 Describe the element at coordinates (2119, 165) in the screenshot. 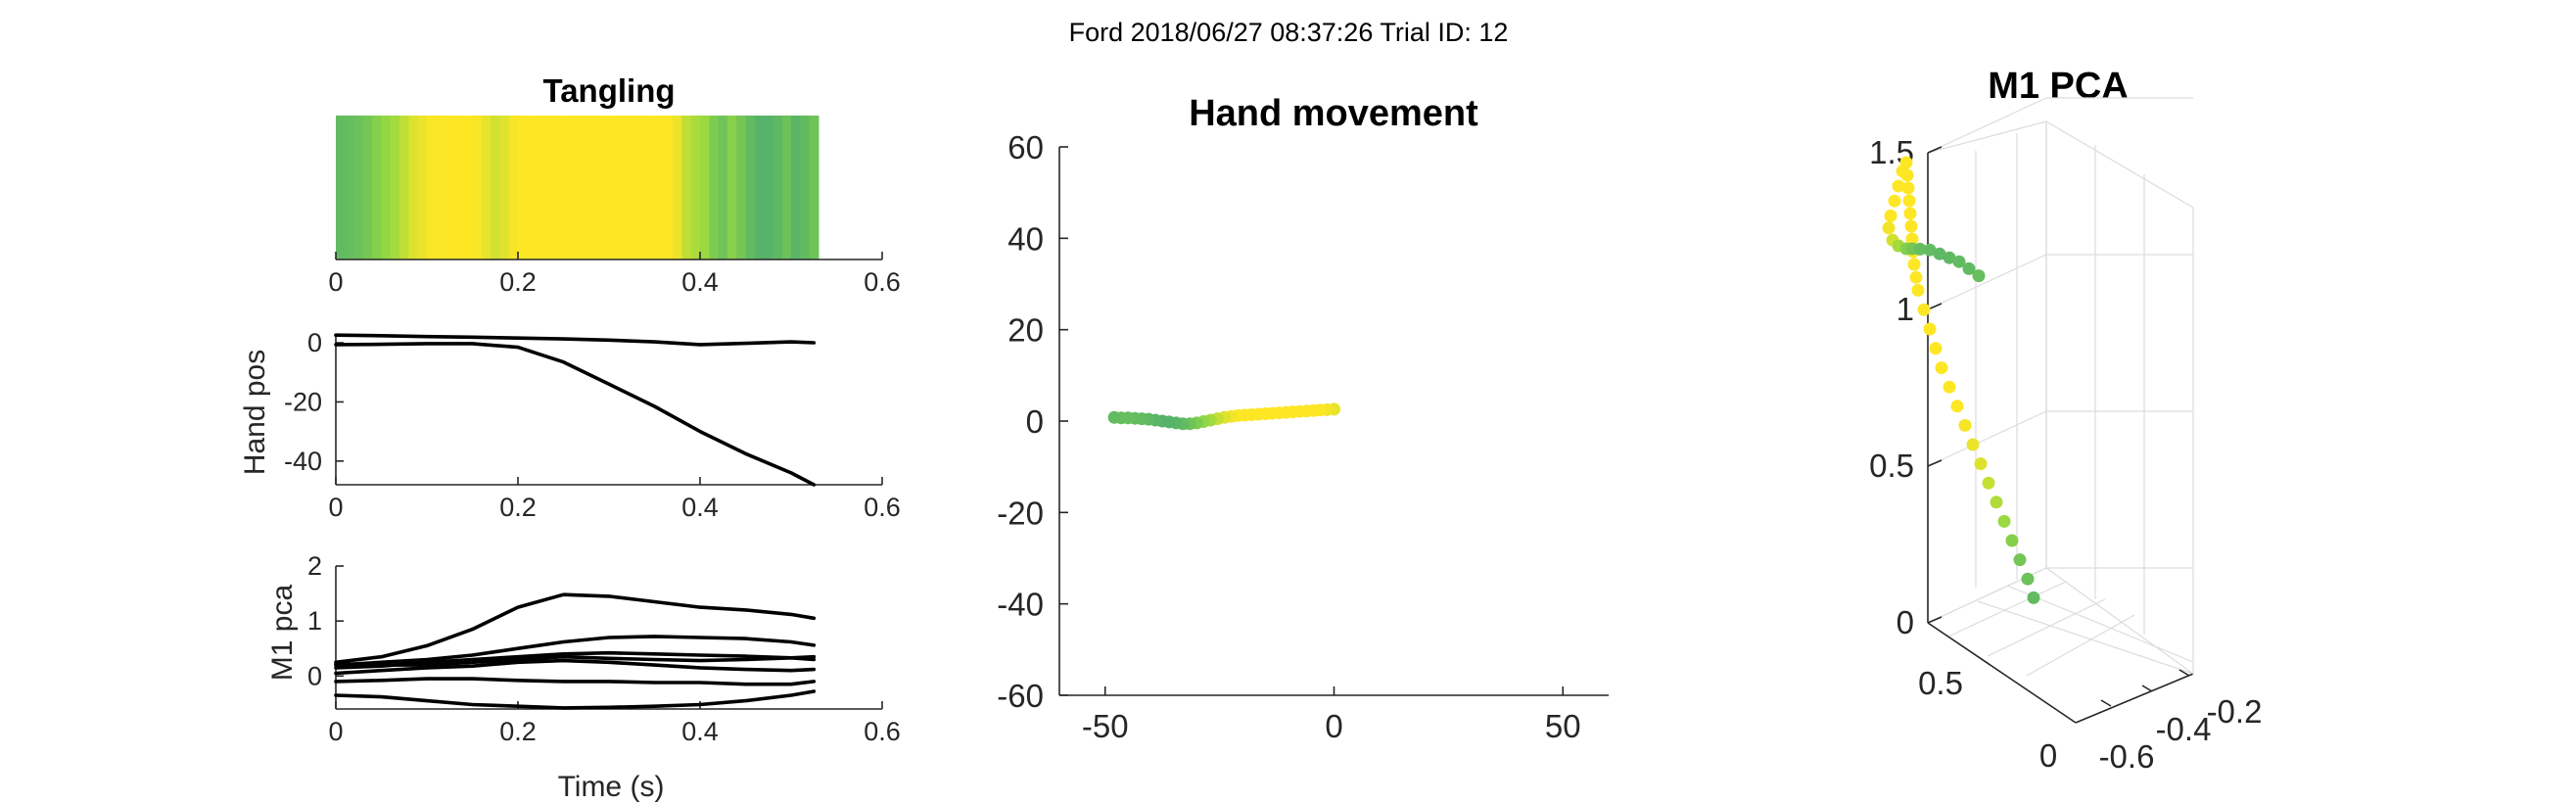

I see `top-right-edge` at that location.